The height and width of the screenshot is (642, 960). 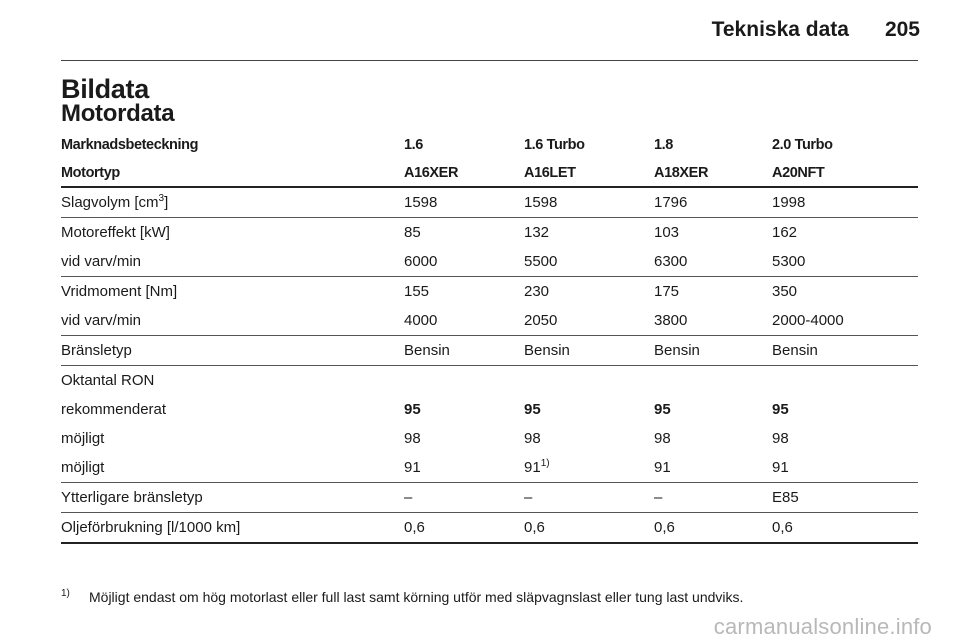 I want to click on table-cell: 132, so click(x=589, y=232).